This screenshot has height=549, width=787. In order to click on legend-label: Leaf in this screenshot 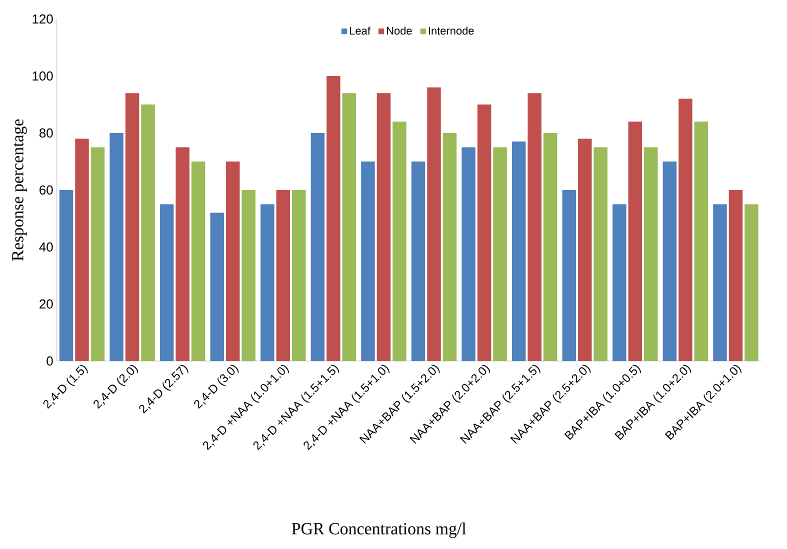, I will do `click(360, 30)`.